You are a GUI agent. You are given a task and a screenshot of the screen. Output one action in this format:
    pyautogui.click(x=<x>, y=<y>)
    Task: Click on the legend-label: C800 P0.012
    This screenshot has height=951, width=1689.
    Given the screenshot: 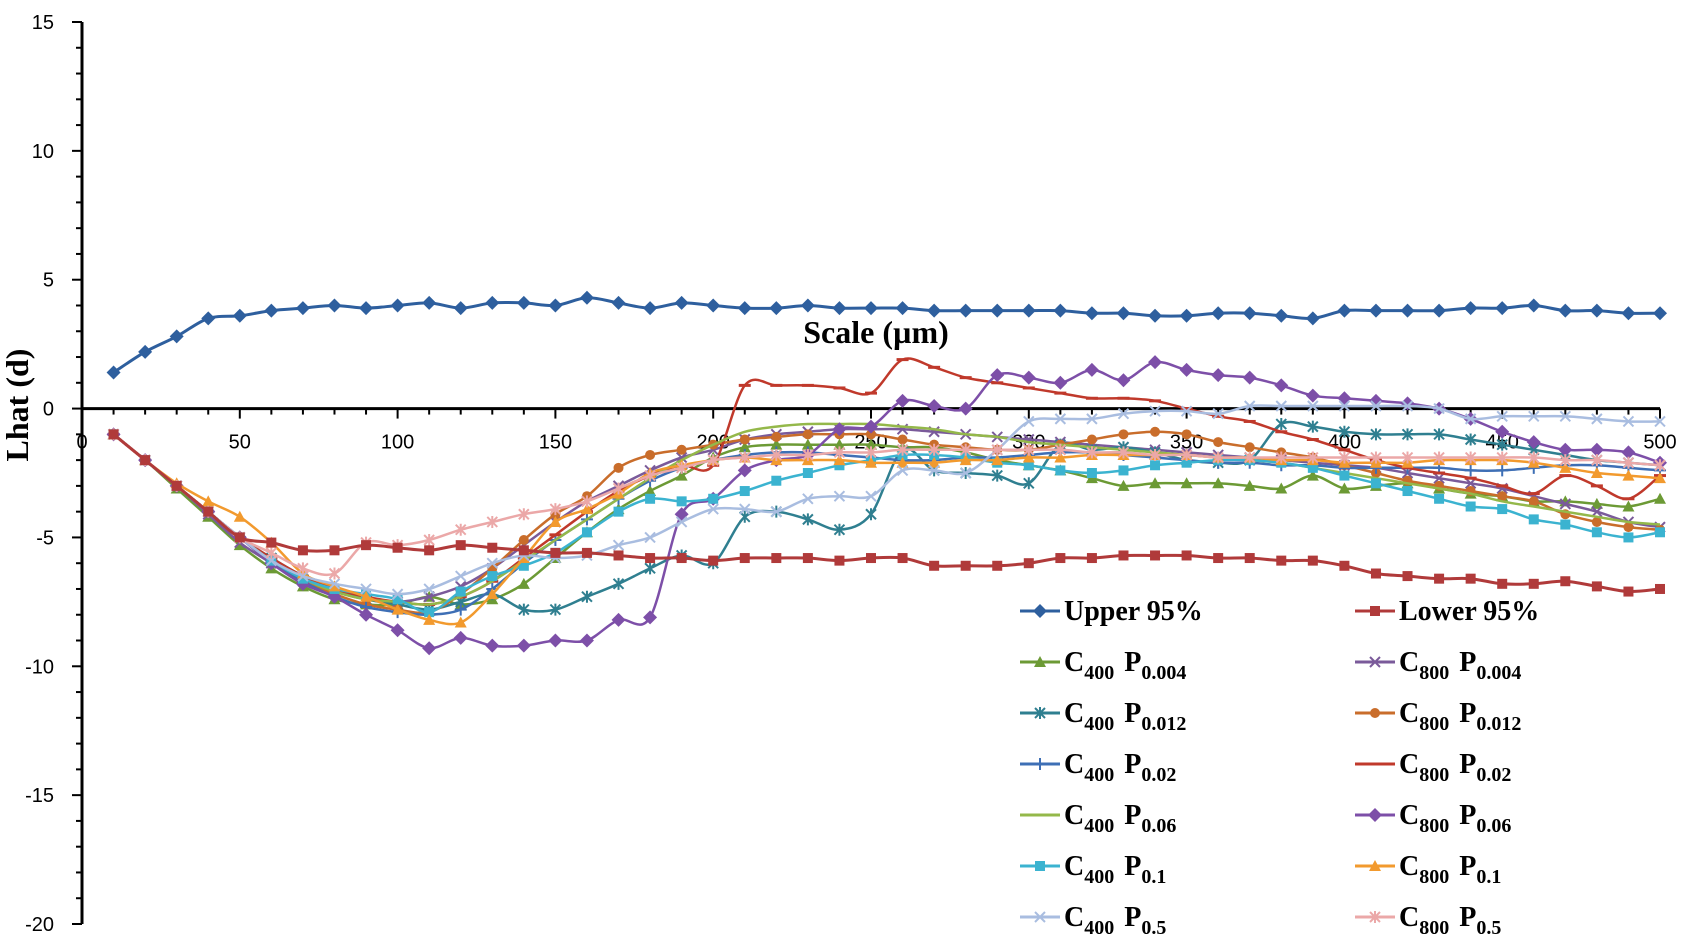 What is the action you would take?
    pyautogui.click(x=1460, y=716)
    